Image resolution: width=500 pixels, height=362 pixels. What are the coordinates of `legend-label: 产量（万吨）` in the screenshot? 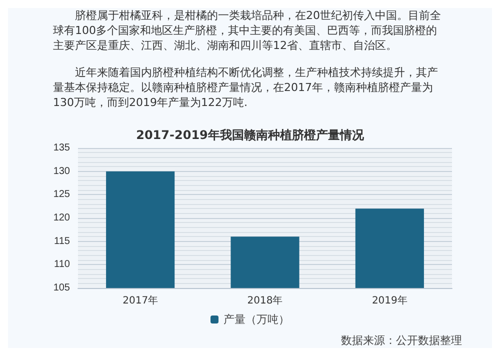 It's located at (257, 319).